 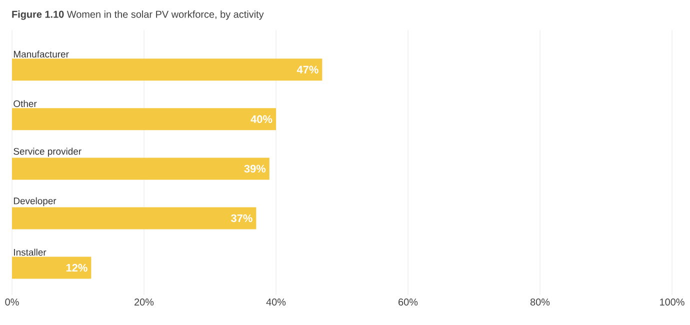 What do you see at coordinates (25, 104) in the screenshot?
I see `y-tick-label: Other` at bounding box center [25, 104].